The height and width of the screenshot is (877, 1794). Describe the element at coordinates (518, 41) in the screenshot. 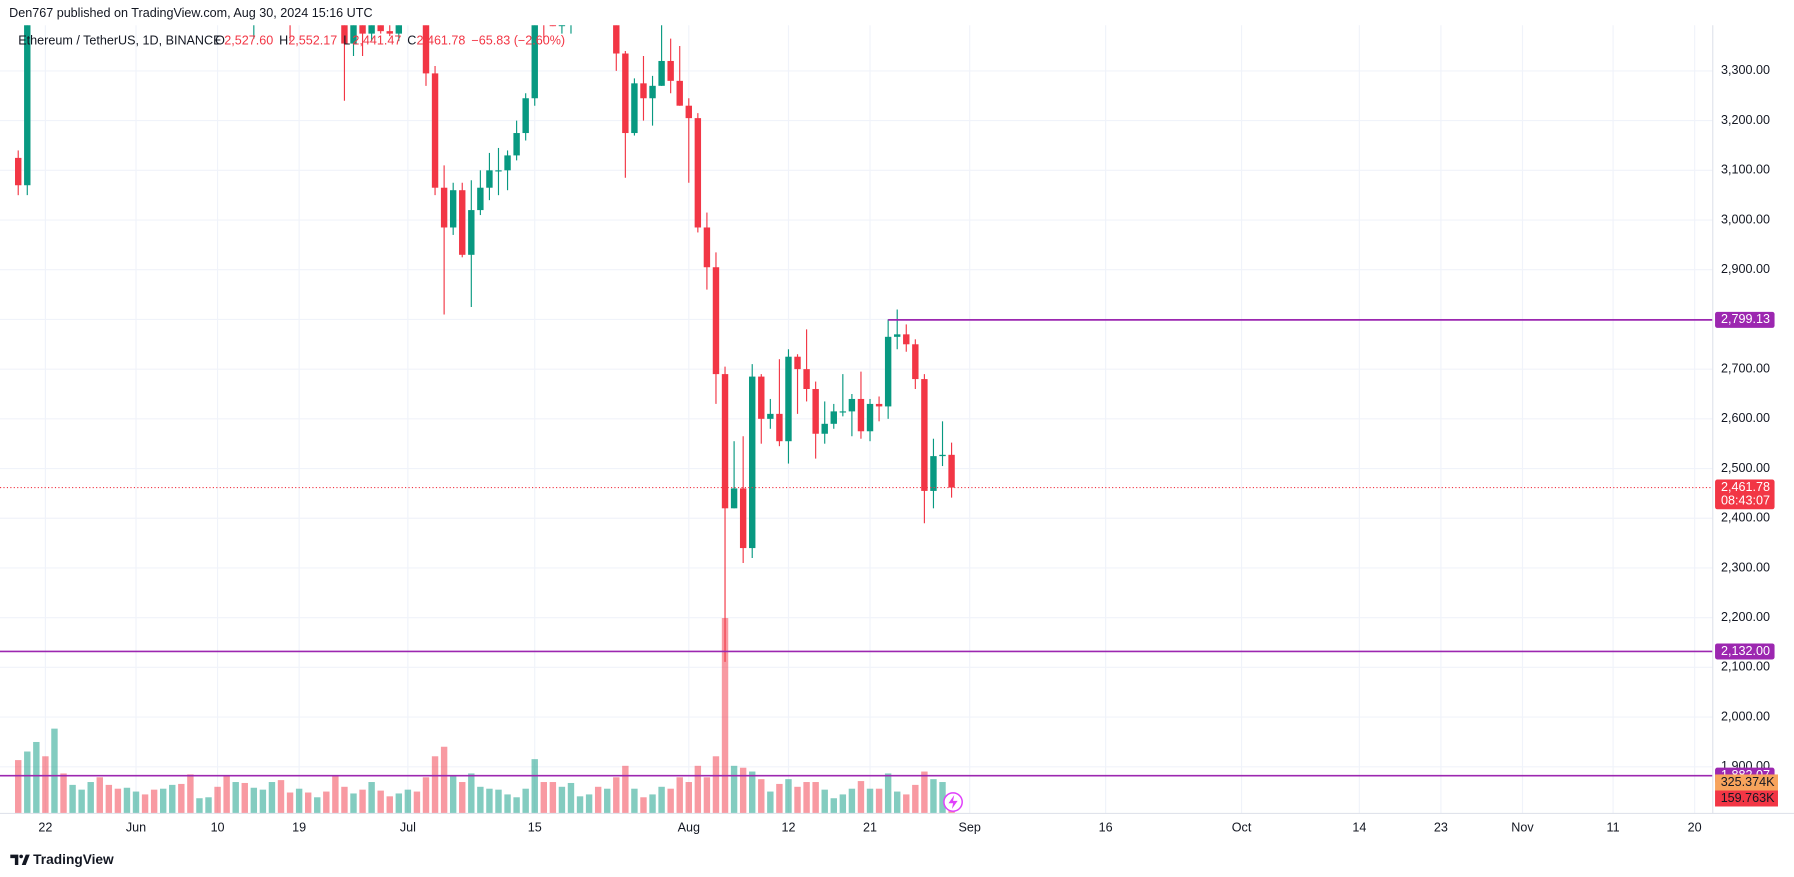

I see `legend-change: −65.83 (−2.60%)` at that location.